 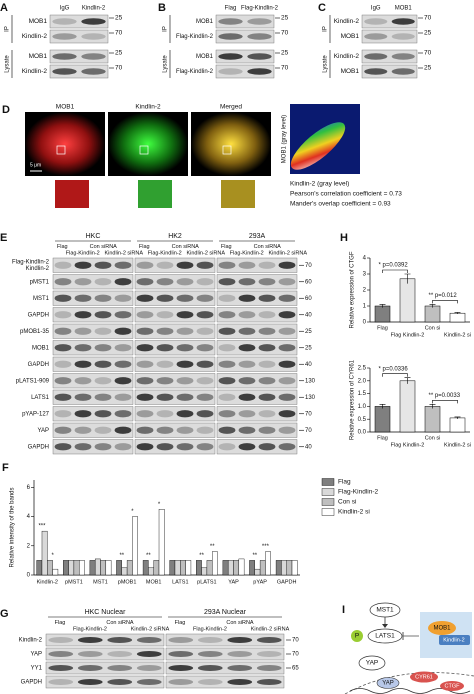 What do you see at coordinates (318, 146) in the screenshot?
I see `colocalization-cloud` at bounding box center [318, 146].